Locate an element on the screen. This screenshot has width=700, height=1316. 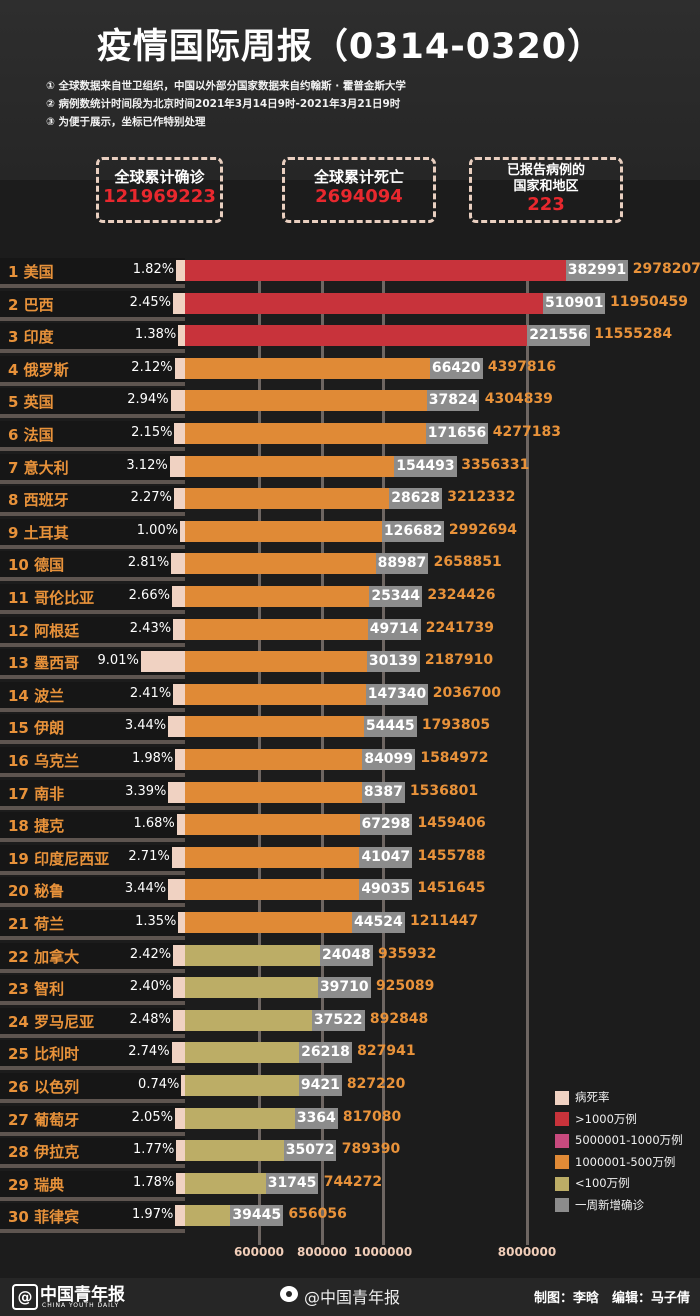
country-name: 西班牙 is located at coordinates (46, 500).